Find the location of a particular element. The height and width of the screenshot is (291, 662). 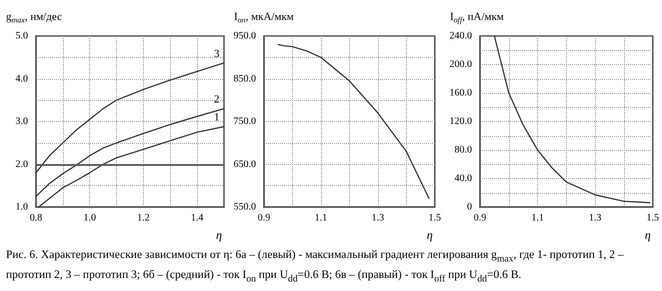

y-tick-label: 200.0 is located at coordinates (461, 64).